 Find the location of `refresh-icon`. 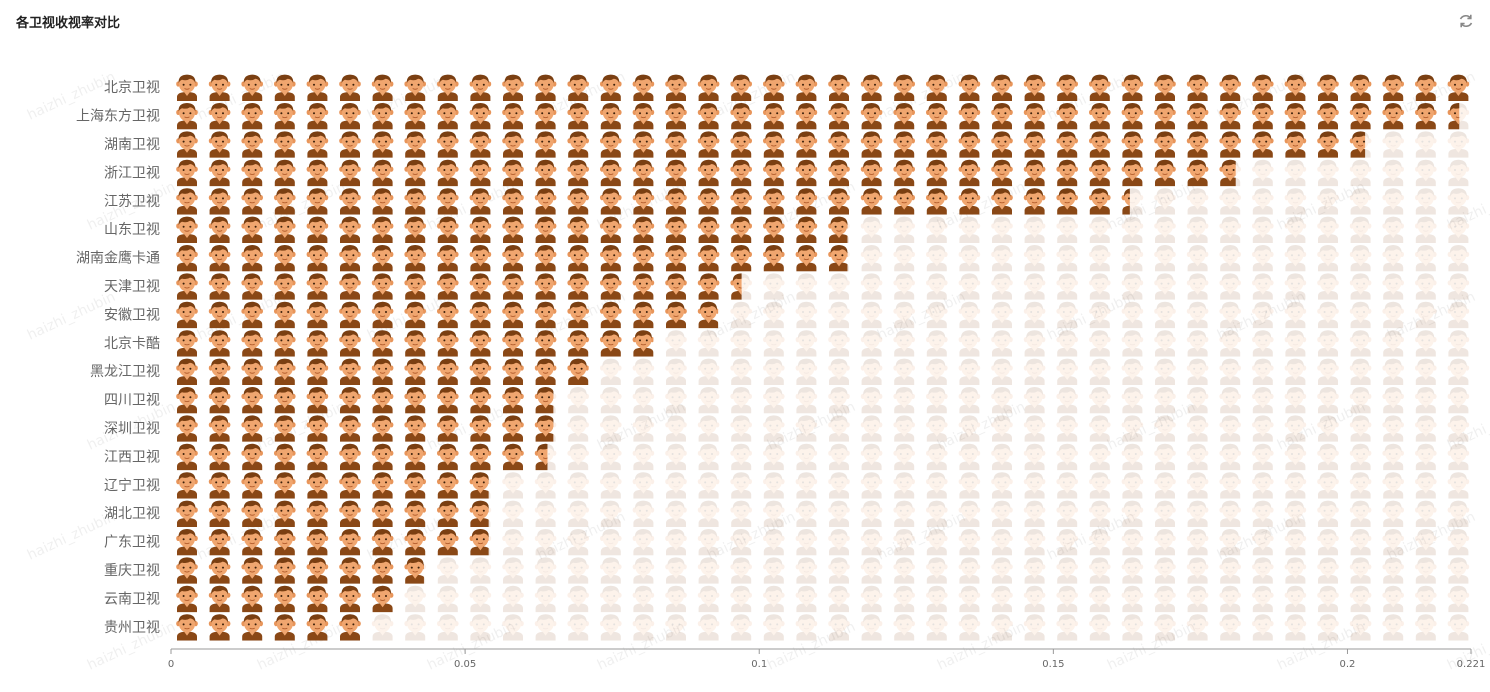

refresh-icon is located at coordinates (1466, 21).